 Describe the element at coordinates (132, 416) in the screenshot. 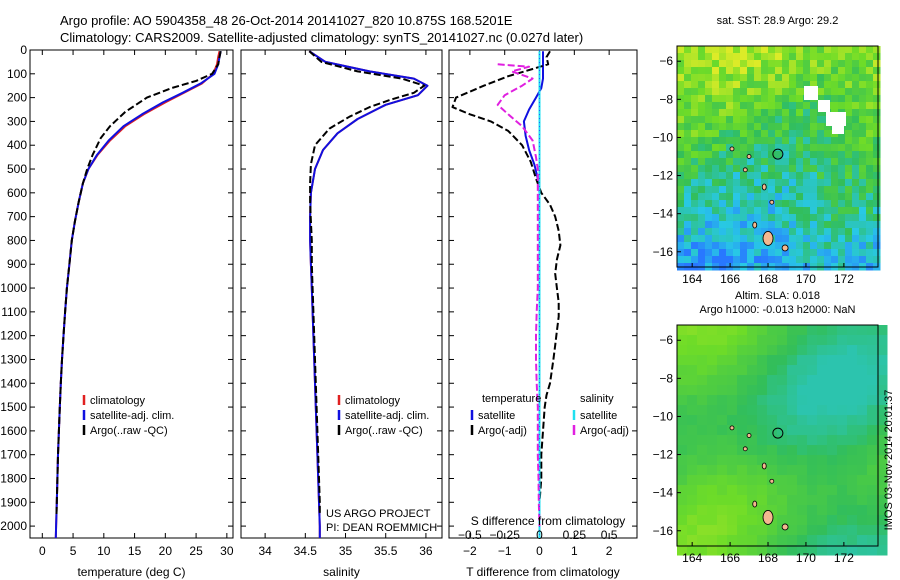

I see `legend-label: satellite-adj. clim.` at that location.